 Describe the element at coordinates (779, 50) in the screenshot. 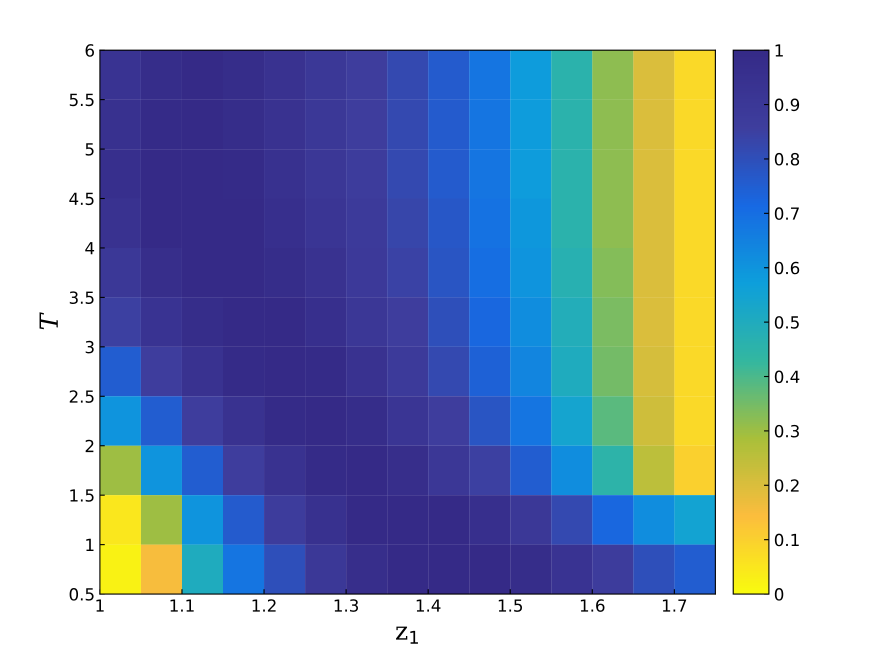

I see `color-bar-label: 1` at that location.